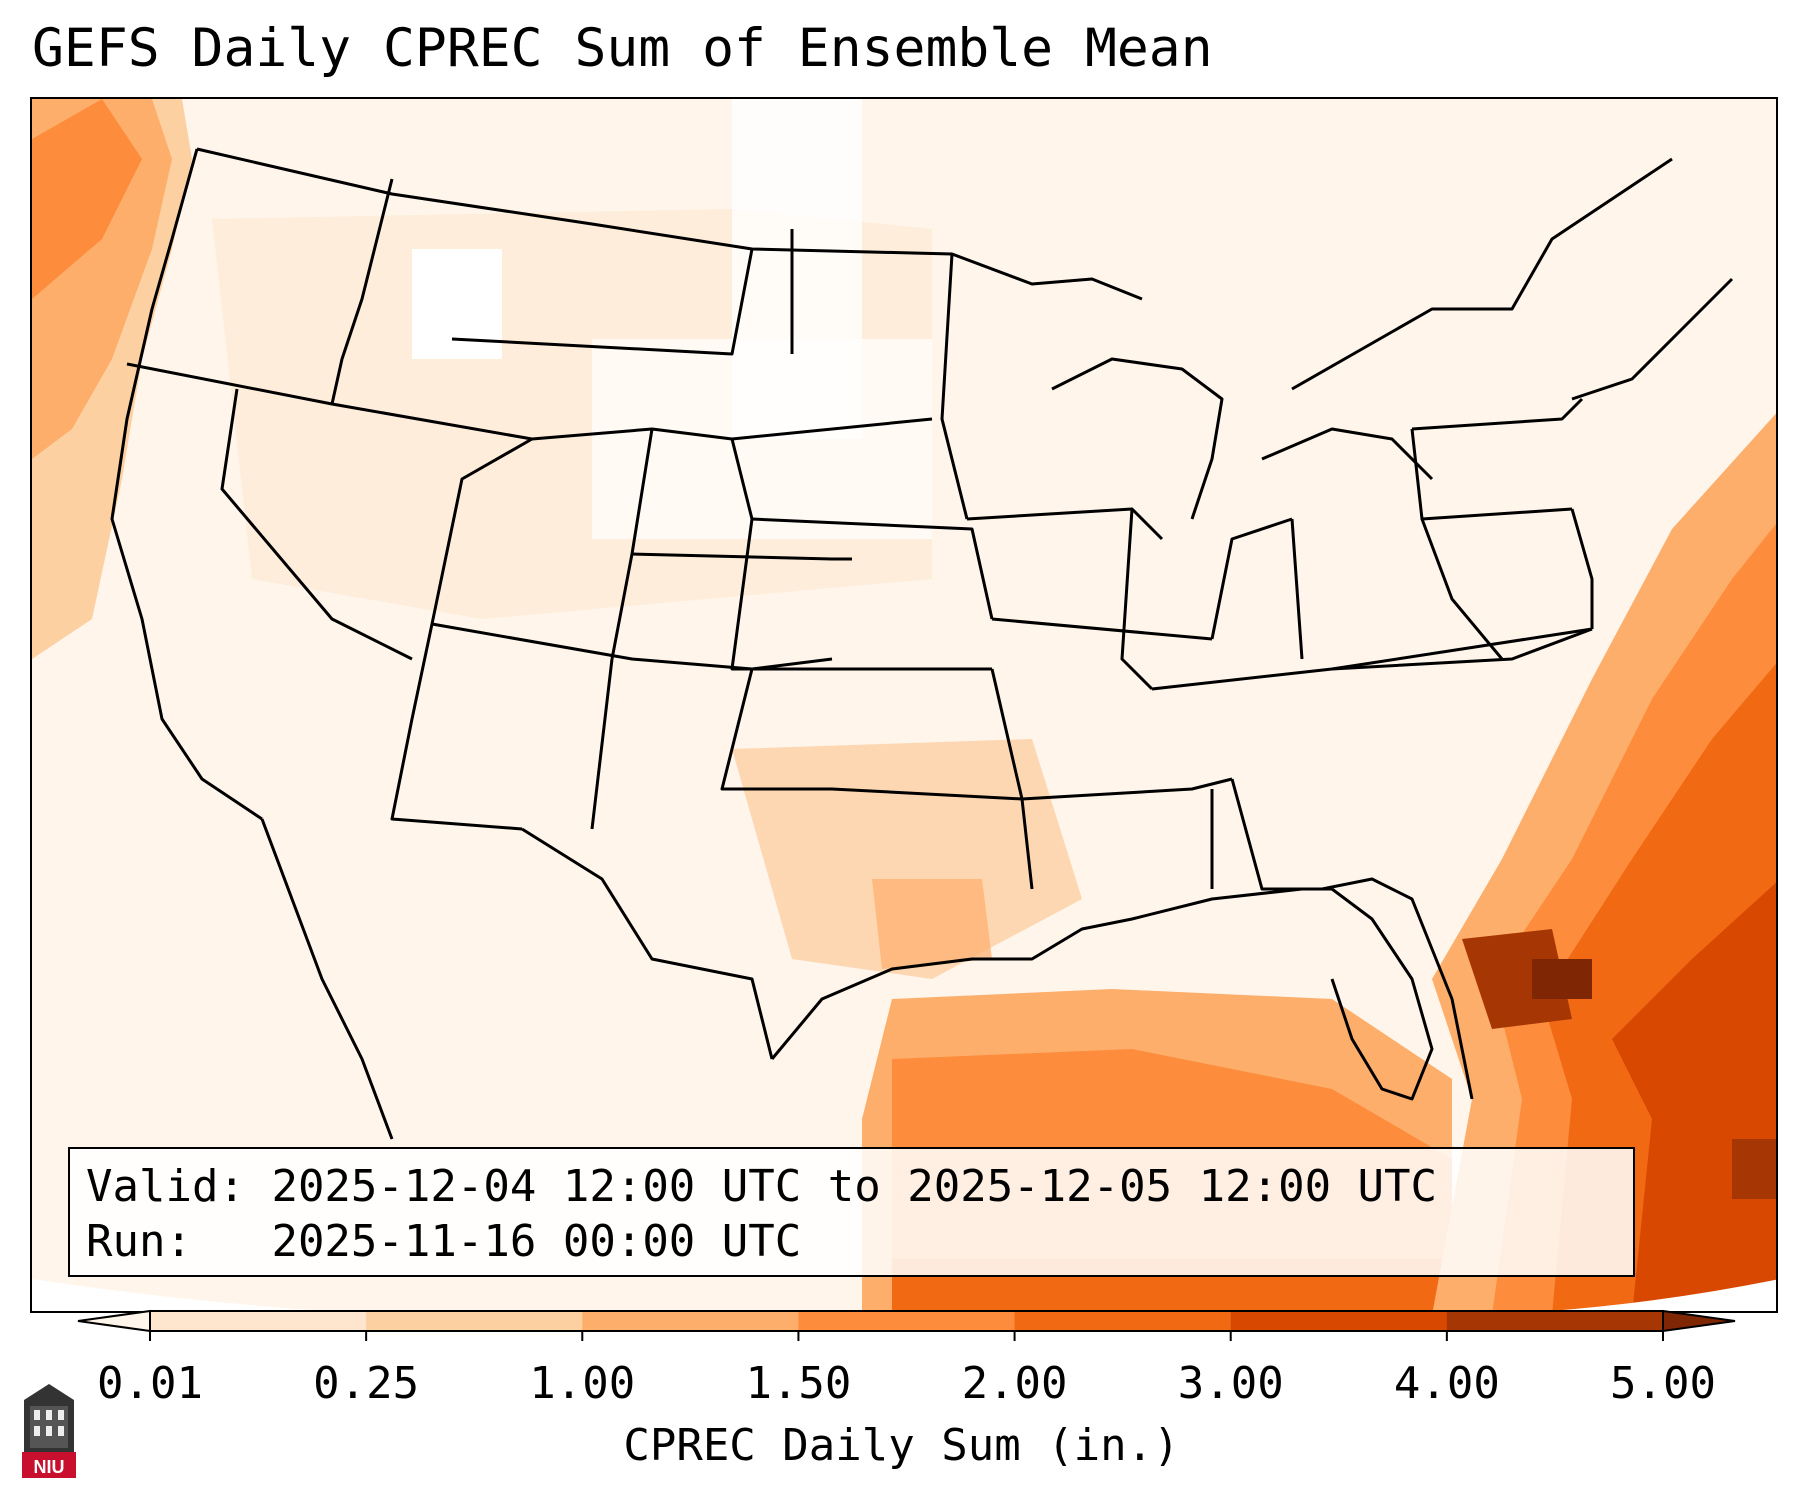 The height and width of the screenshot is (1500, 1803). What do you see at coordinates (1446, 1383) in the screenshot?
I see `colorbar-tick-label: 4.00` at bounding box center [1446, 1383].